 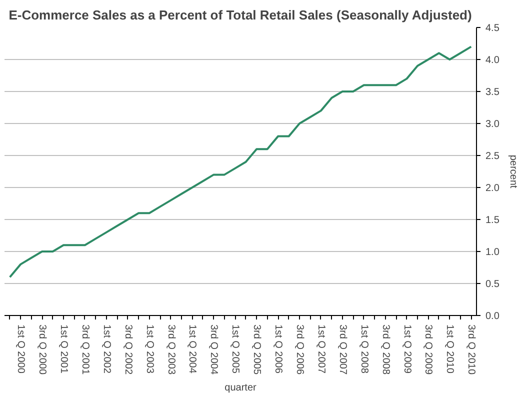 I want to click on y-tick-label: 3.0, so click(x=493, y=124).